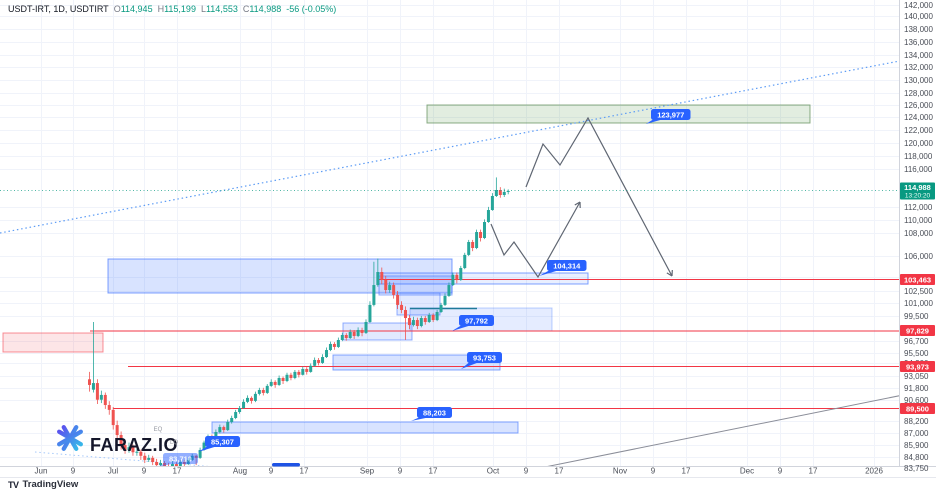  What do you see at coordinates (918, 42) in the screenshot?
I see `svg-text: 136,000` at bounding box center [918, 42].